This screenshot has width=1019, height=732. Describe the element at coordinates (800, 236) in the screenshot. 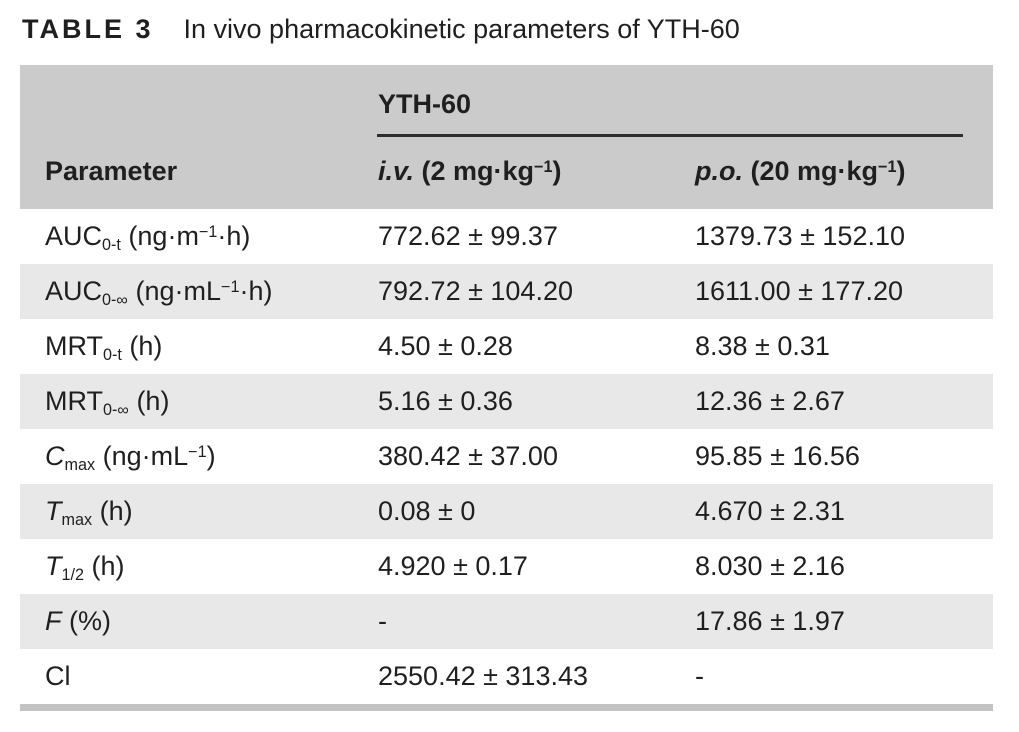

I see `po-value-cell: 1379.73 ± 152.10` at that location.